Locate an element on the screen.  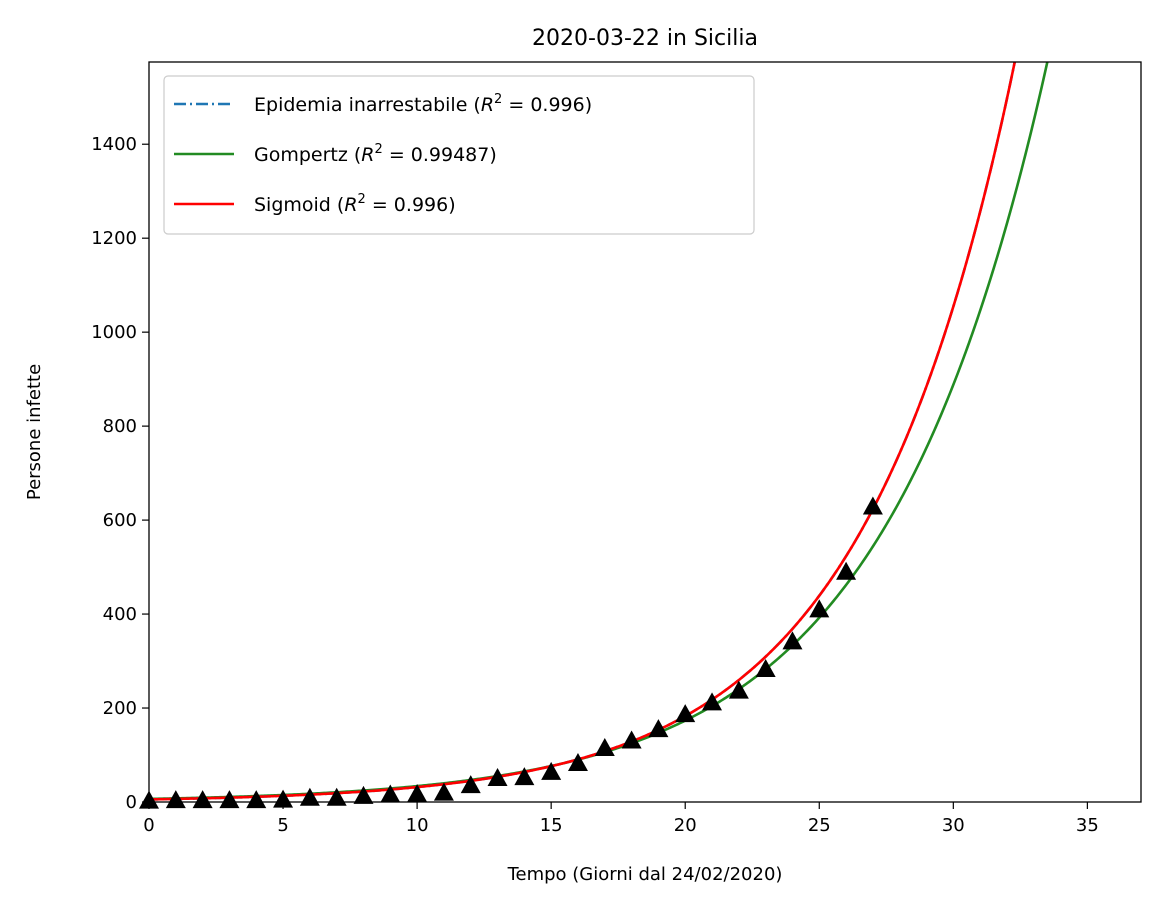
y-tick-label: 800 is located at coordinates (120, 426).